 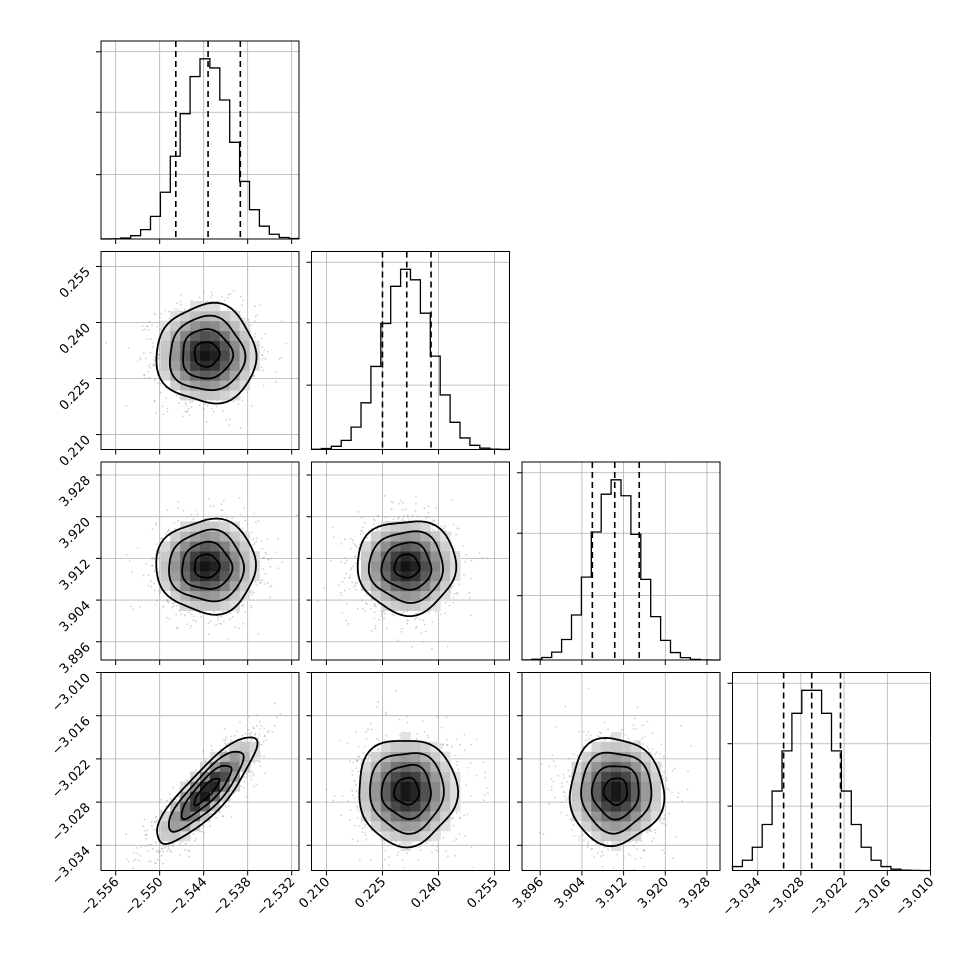 I want to click on histogram-step, so click(x=621, y=570).